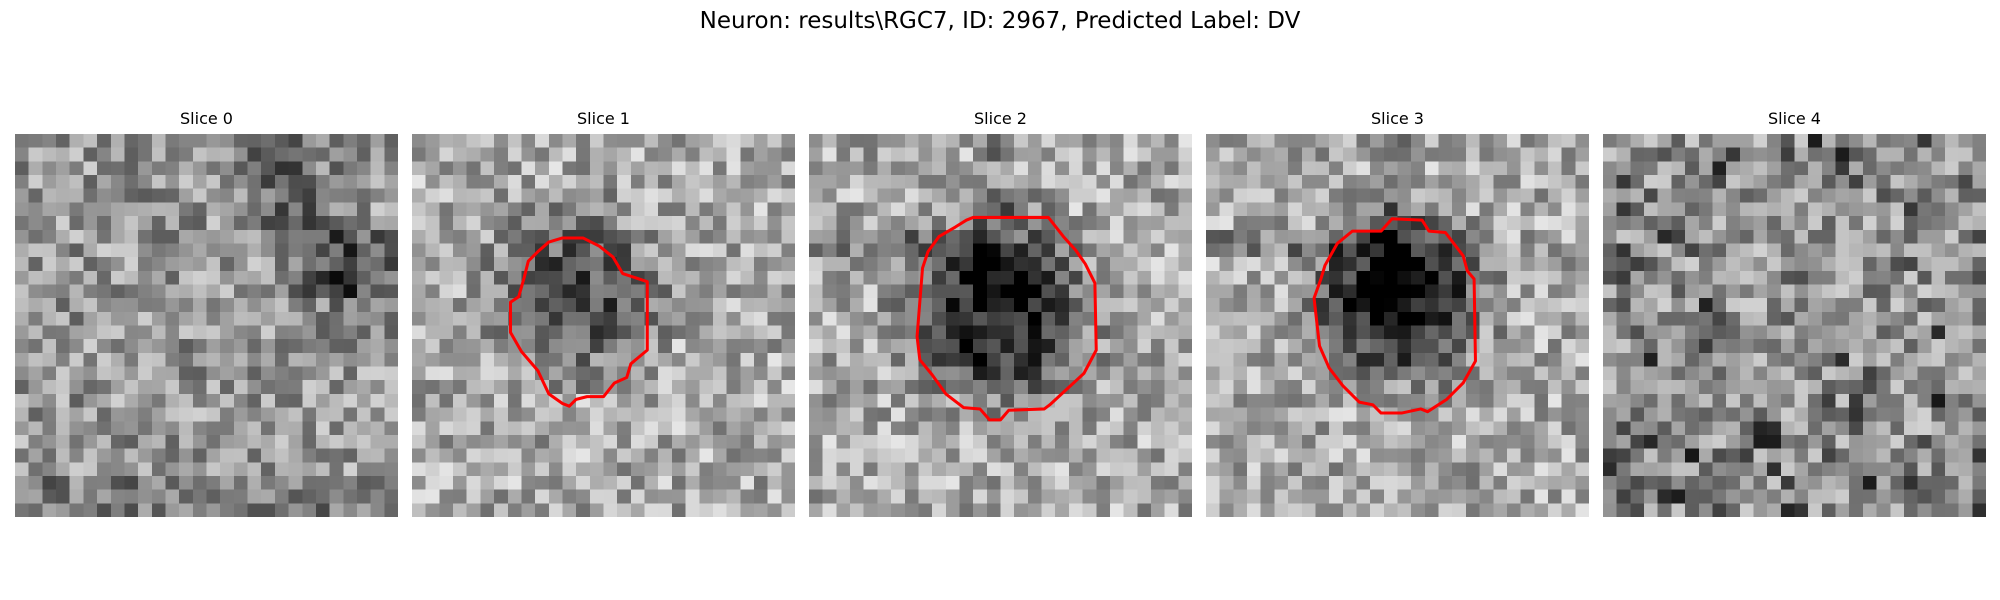  What do you see at coordinates (1000, 118) in the screenshot?
I see `slice-2-title: Slice 2` at bounding box center [1000, 118].